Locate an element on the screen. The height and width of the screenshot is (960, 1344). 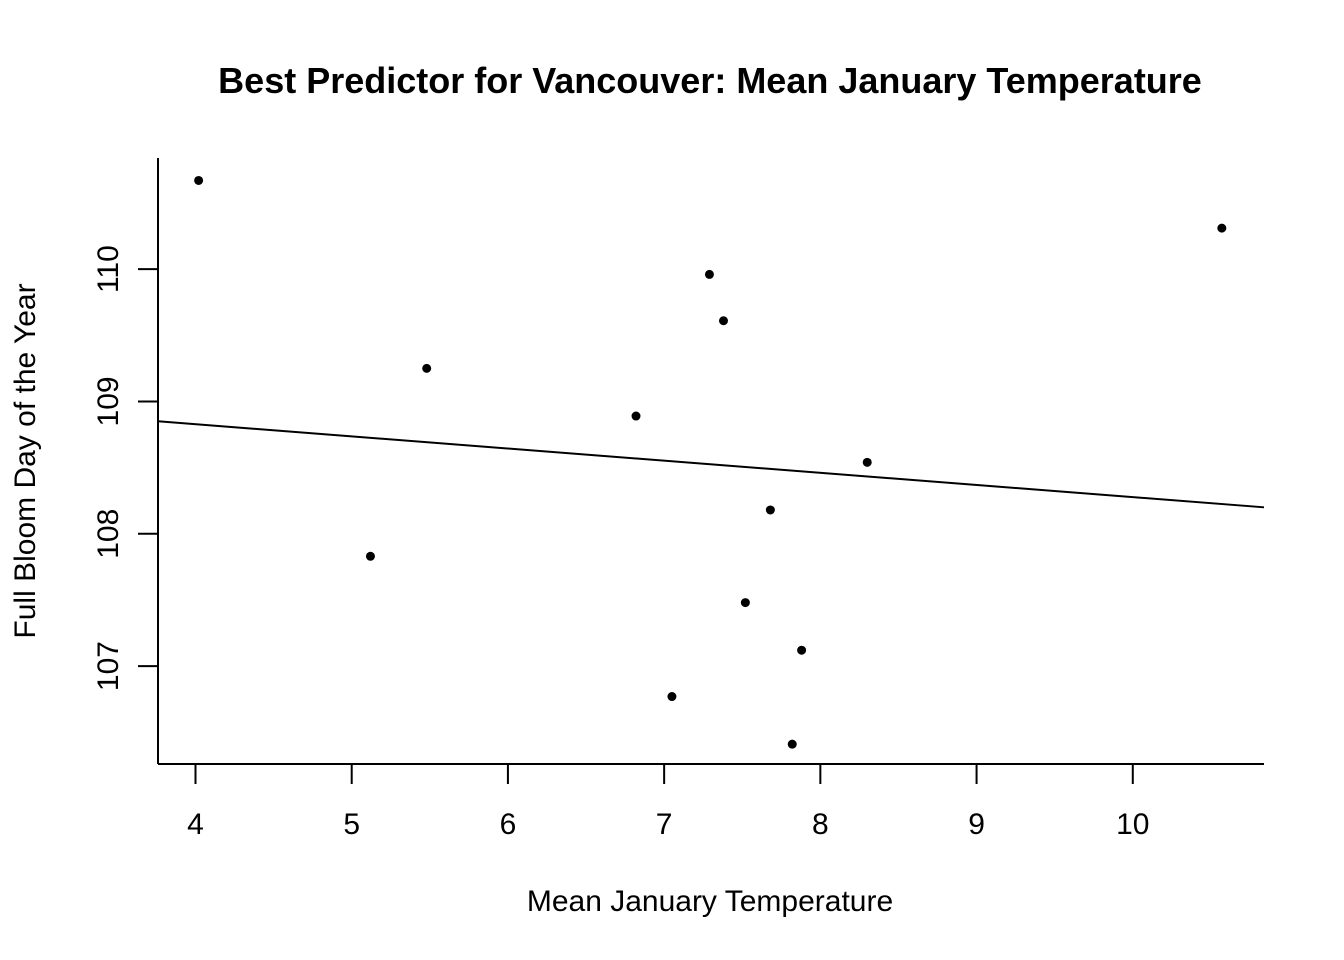
x-tick-label-7: 7 is located at coordinates (664, 824).